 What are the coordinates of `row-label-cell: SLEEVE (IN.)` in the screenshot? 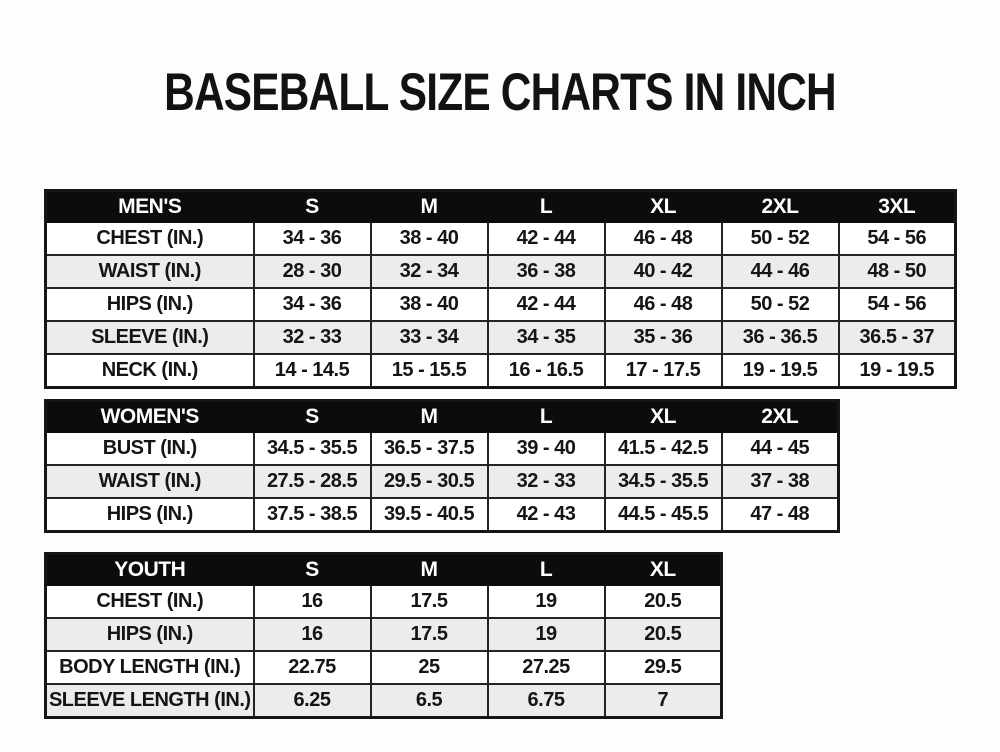 It's located at (149, 337).